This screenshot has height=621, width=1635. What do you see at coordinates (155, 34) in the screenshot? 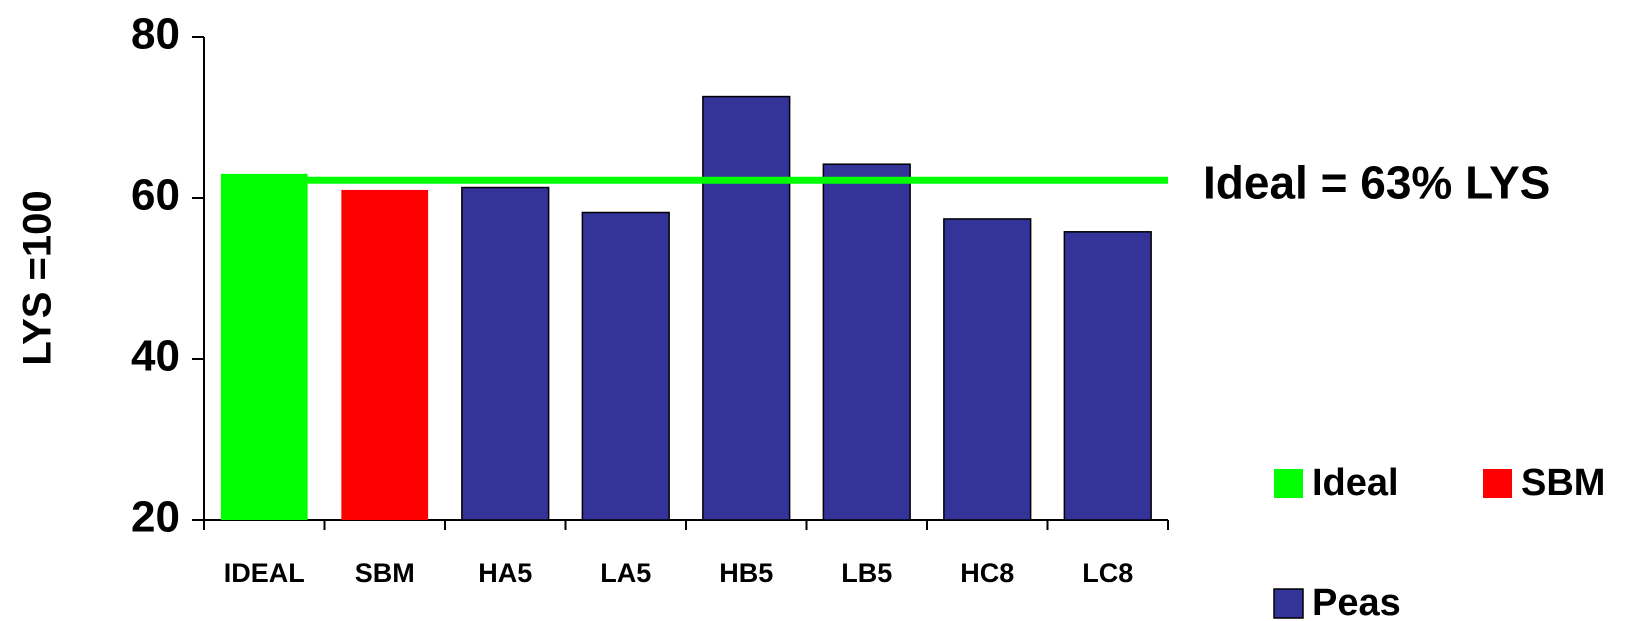
I see `y-tick-label: 80` at bounding box center [155, 34].